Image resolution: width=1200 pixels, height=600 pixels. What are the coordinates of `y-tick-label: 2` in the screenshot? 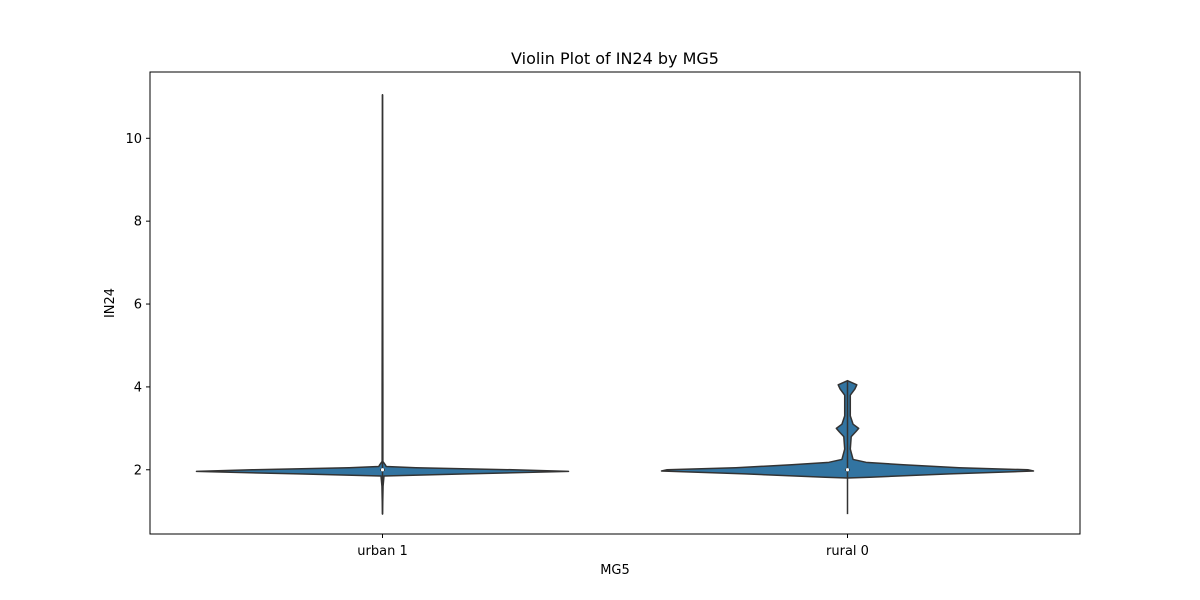 It's located at (138, 470).